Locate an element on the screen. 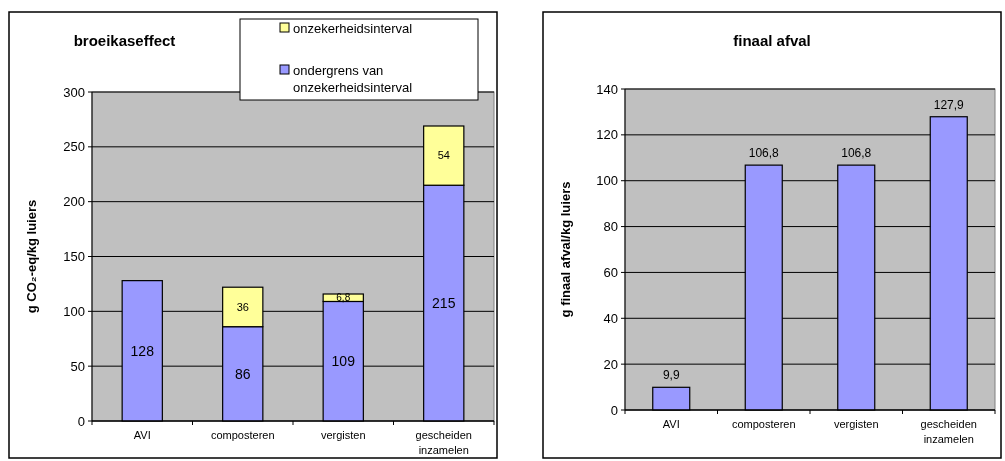 The width and height of the screenshot is (1005, 461). y-tick-label: 40 is located at coordinates (610, 318).